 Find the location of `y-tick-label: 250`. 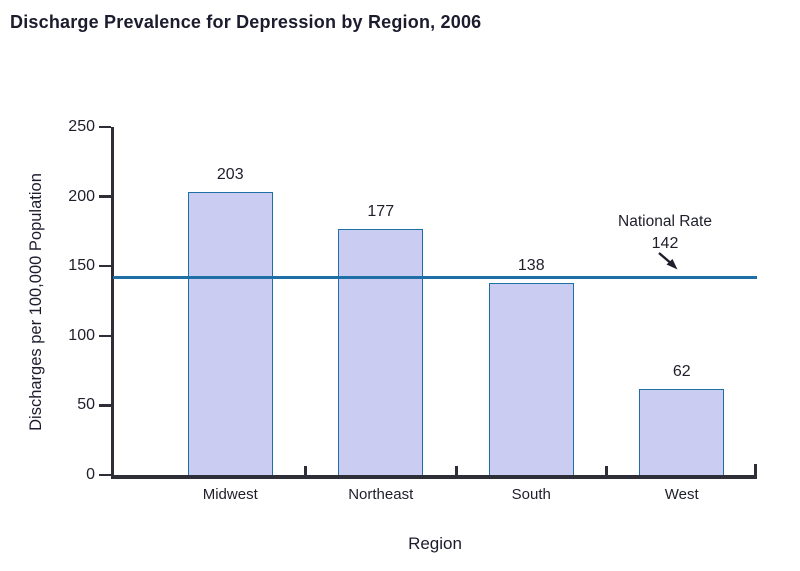

y-tick-label: 250 is located at coordinates (81, 126).